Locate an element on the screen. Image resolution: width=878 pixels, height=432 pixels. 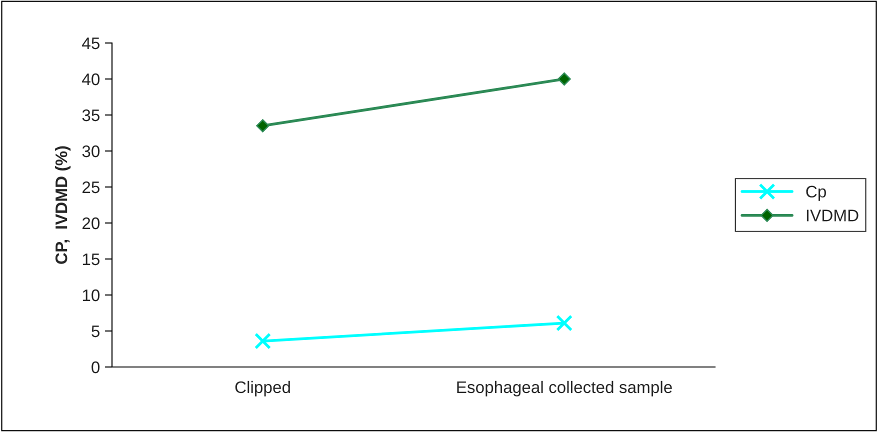
x-tick-label: Clipped is located at coordinates (262, 388).